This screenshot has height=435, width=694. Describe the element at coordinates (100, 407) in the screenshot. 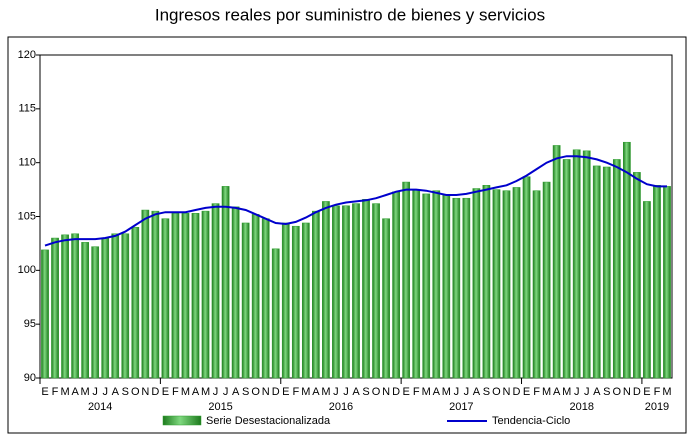

I see `year-label: 2014` at that location.